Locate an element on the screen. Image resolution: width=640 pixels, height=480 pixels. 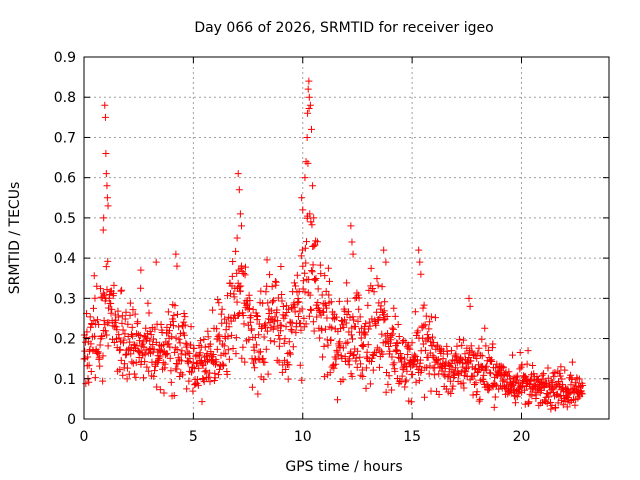
y-tick-label: 0.7 is located at coordinates (65, 138).